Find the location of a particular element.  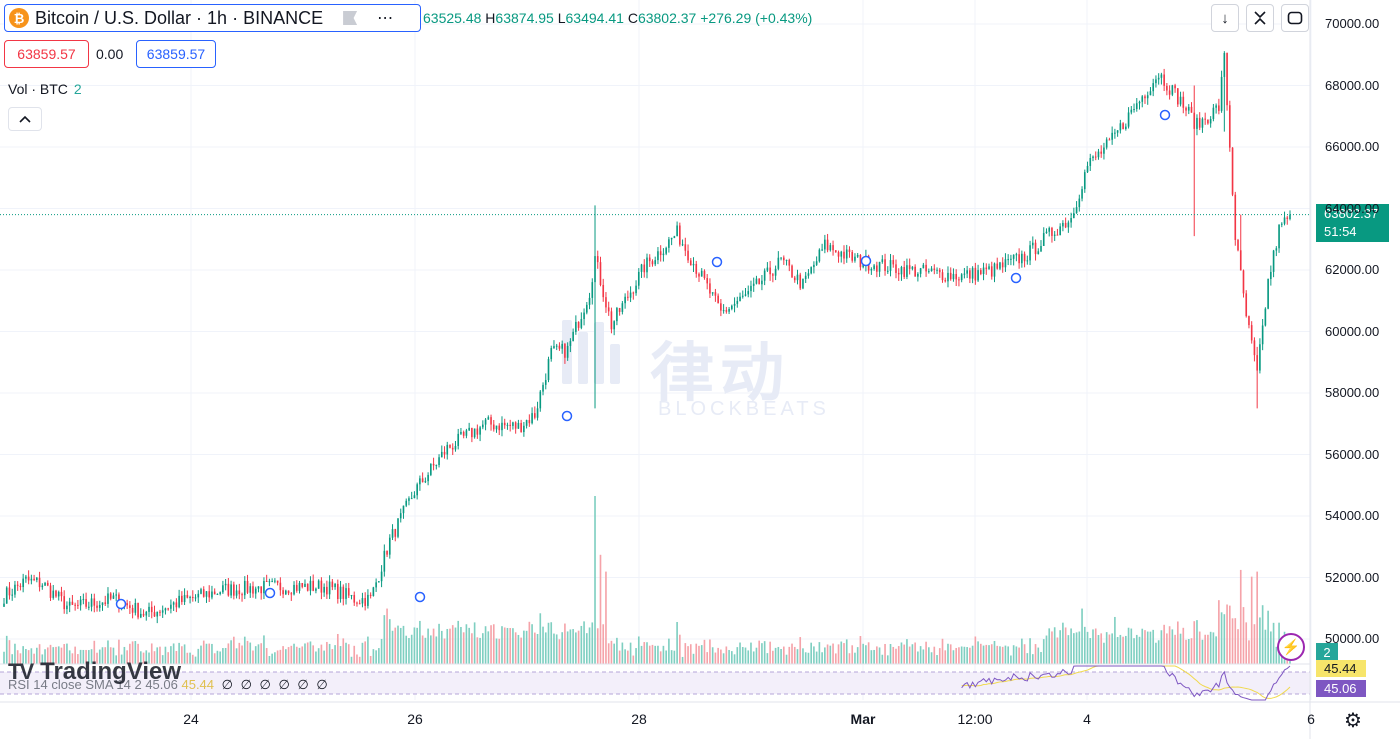

symbol-selector: ₿ Bitcoin / U.S. Dollar · 1h · BINANCE ⋯ is located at coordinates (212, 18).